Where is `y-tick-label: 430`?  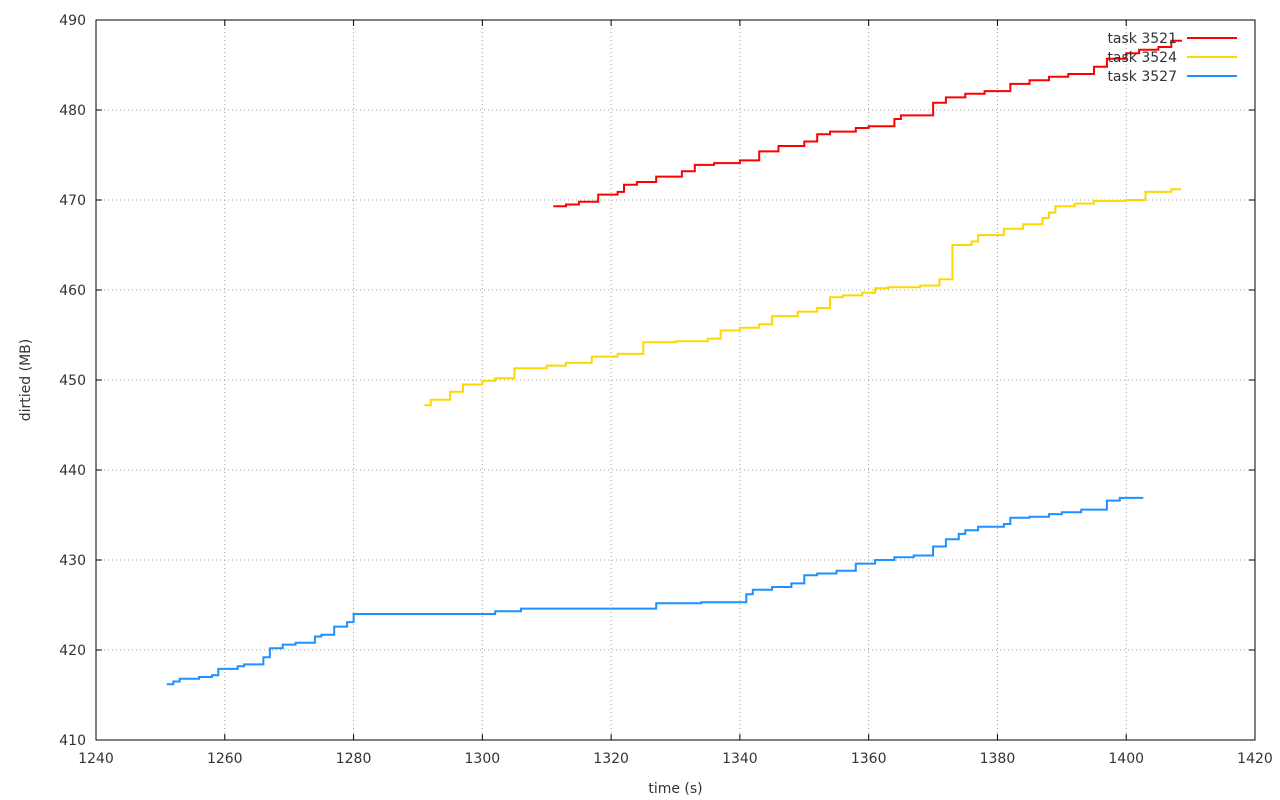 y-tick-label: 430 is located at coordinates (72, 561).